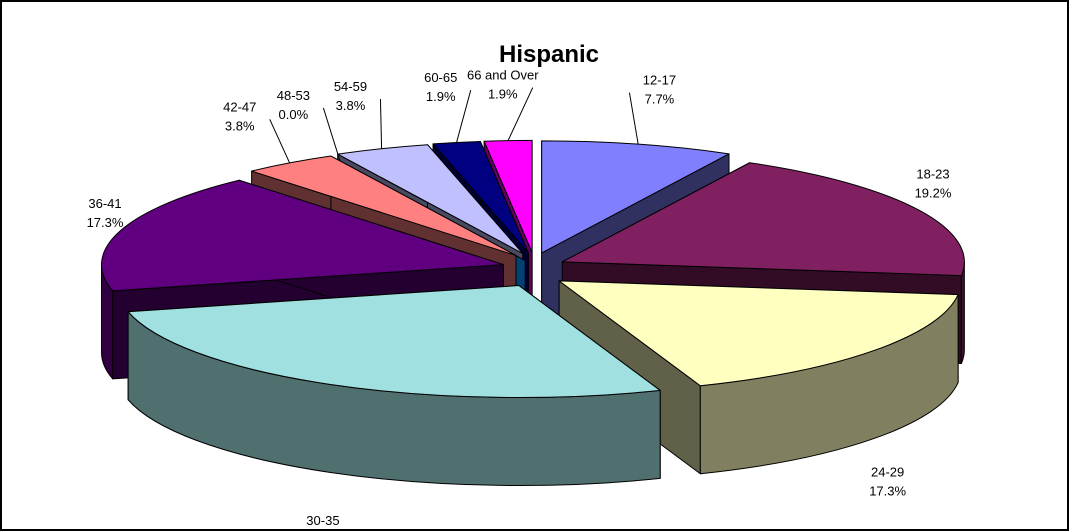 The height and width of the screenshot is (531, 1069). I want to click on data-label-12-17: 12-17 7.7%, so click(659, 90).